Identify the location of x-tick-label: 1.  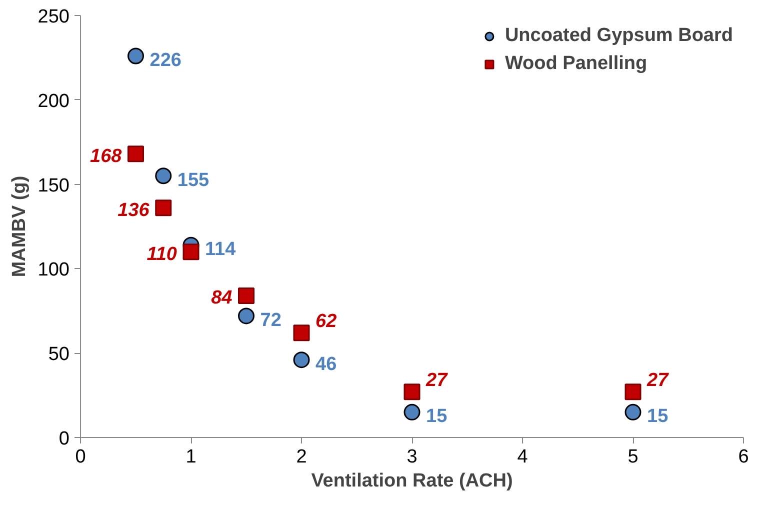
(191, 457).